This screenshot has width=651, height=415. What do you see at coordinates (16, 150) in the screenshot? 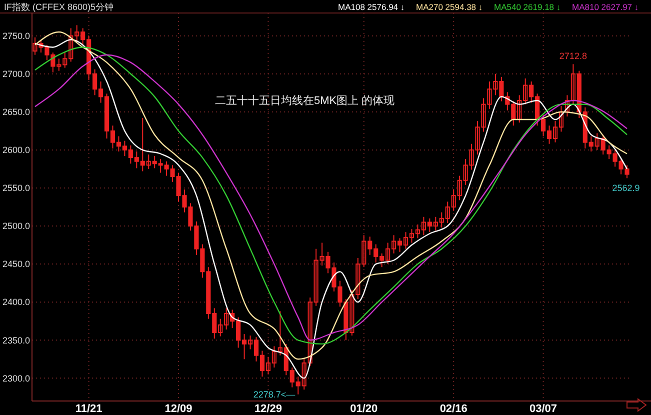
I see `y-tick-label: 2600.0` at bounding box center [16, 150].